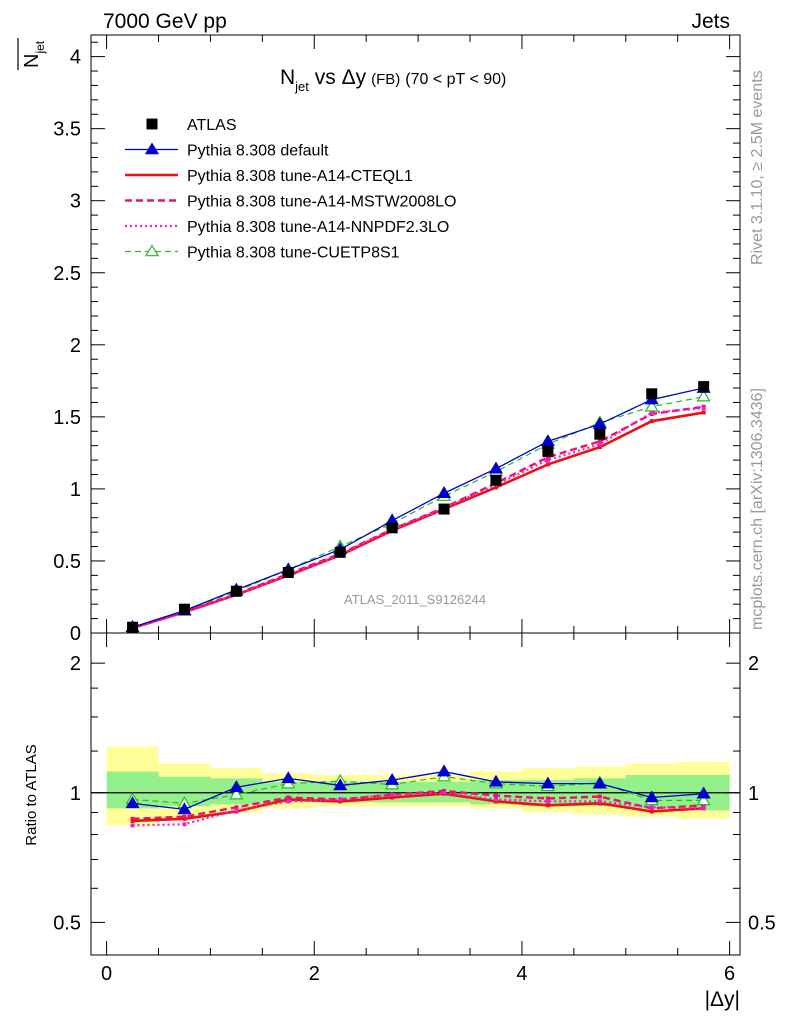 The width and height of the screenshot is (786, 1024). I want to click on header-left: 7000 GeV pp, so click(165, 21).